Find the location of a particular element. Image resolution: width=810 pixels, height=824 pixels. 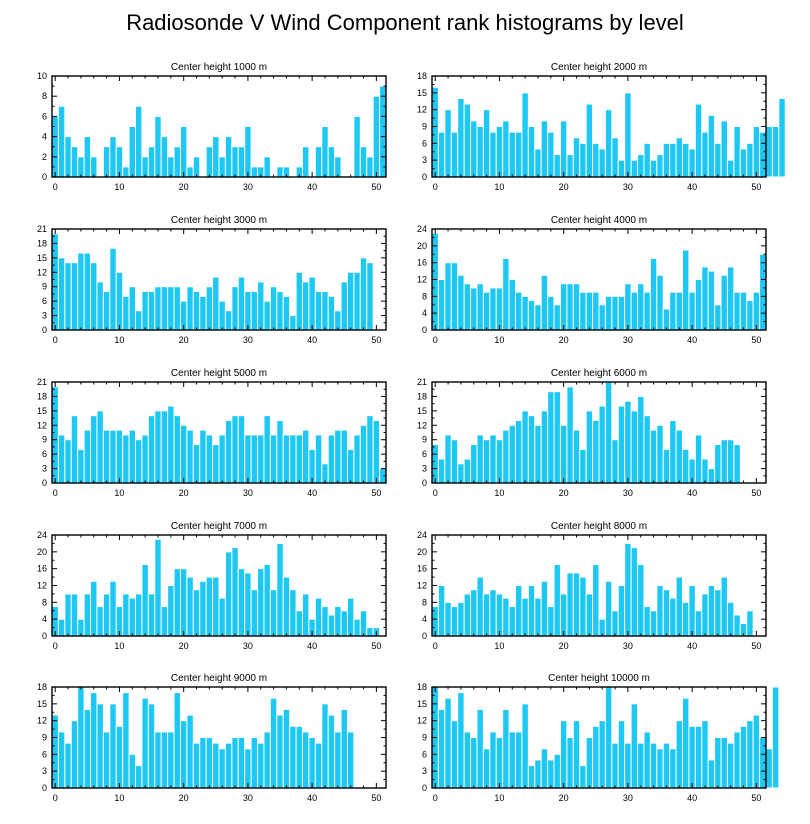

panel-title: Center height 4000 m is located at coordinates (599, 220).